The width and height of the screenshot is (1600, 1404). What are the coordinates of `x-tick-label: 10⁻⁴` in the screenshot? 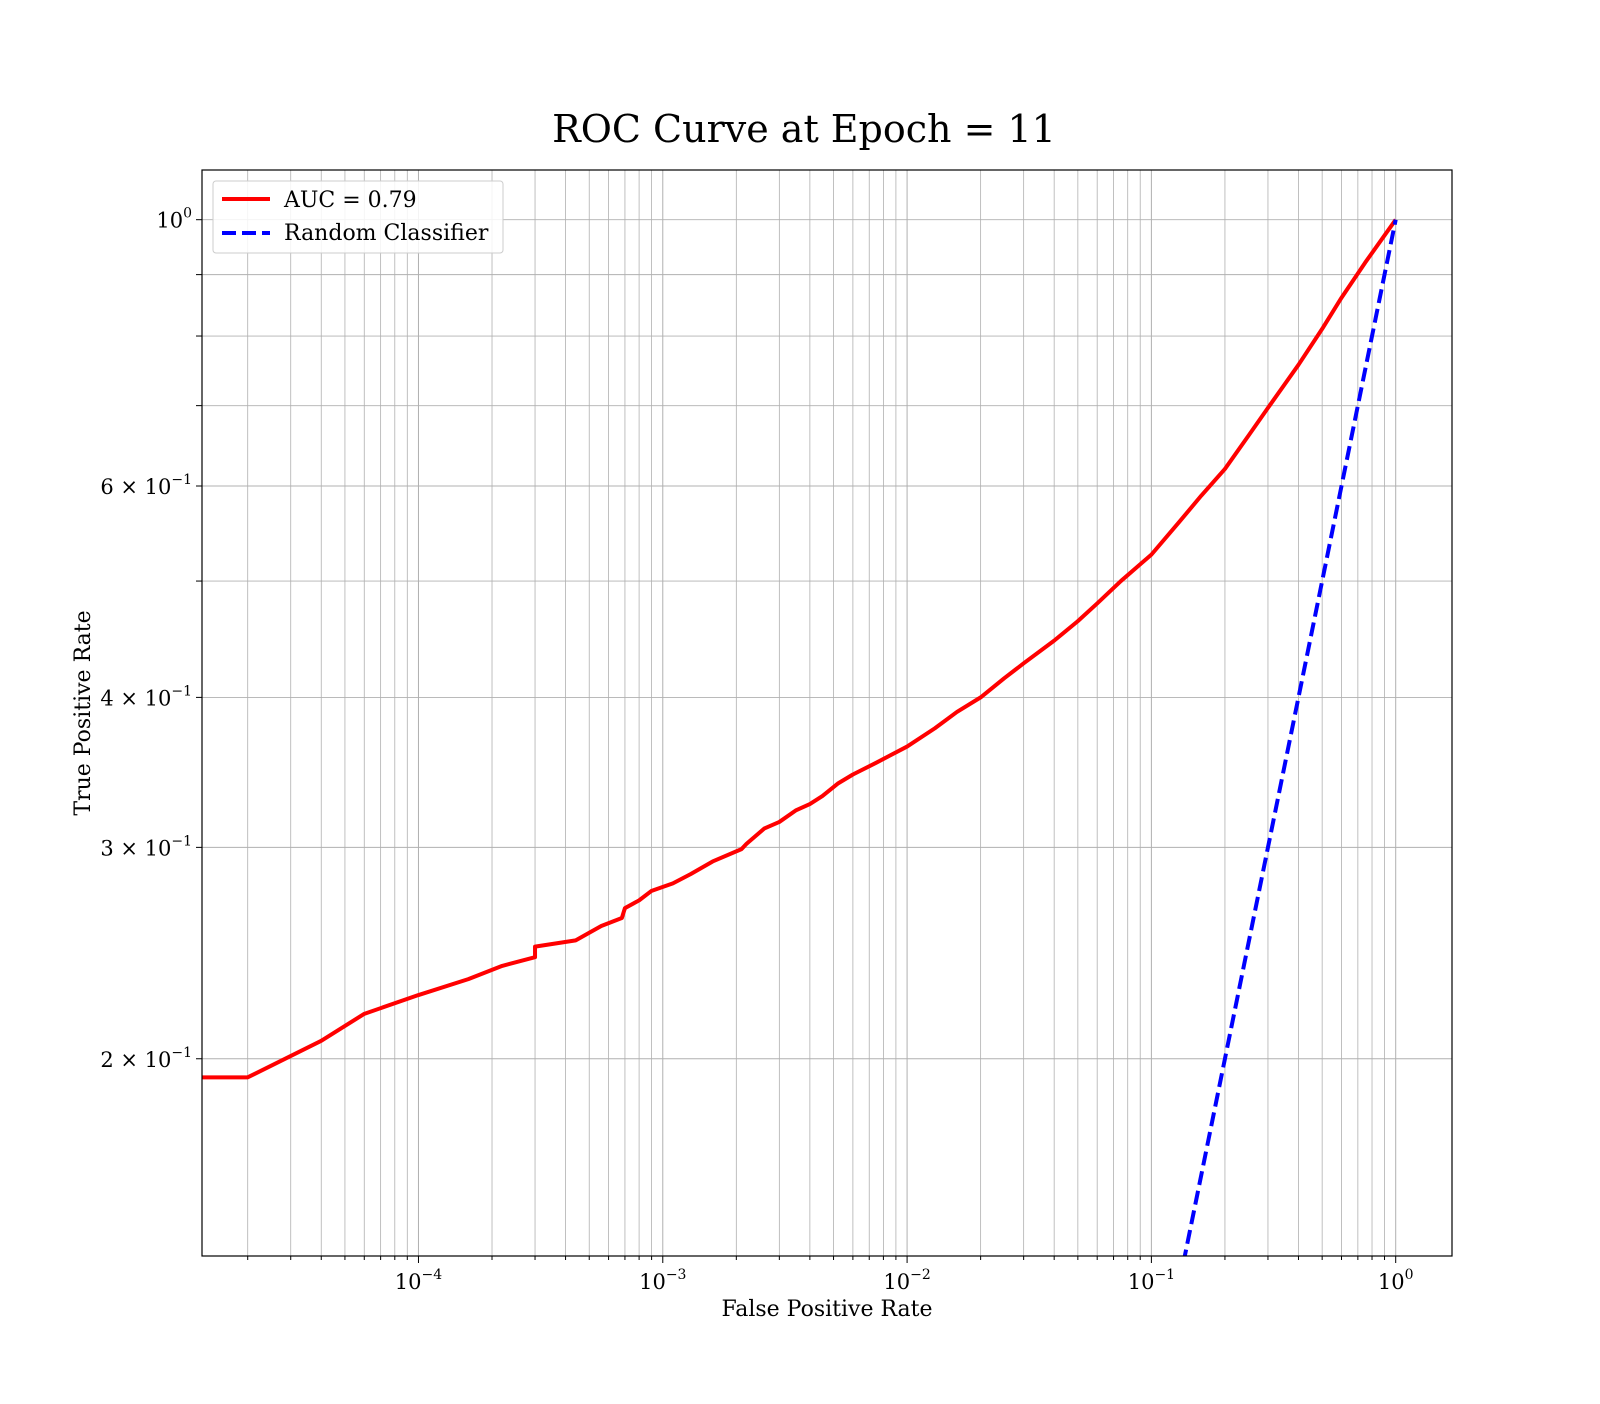 It's located at (418, 1280).